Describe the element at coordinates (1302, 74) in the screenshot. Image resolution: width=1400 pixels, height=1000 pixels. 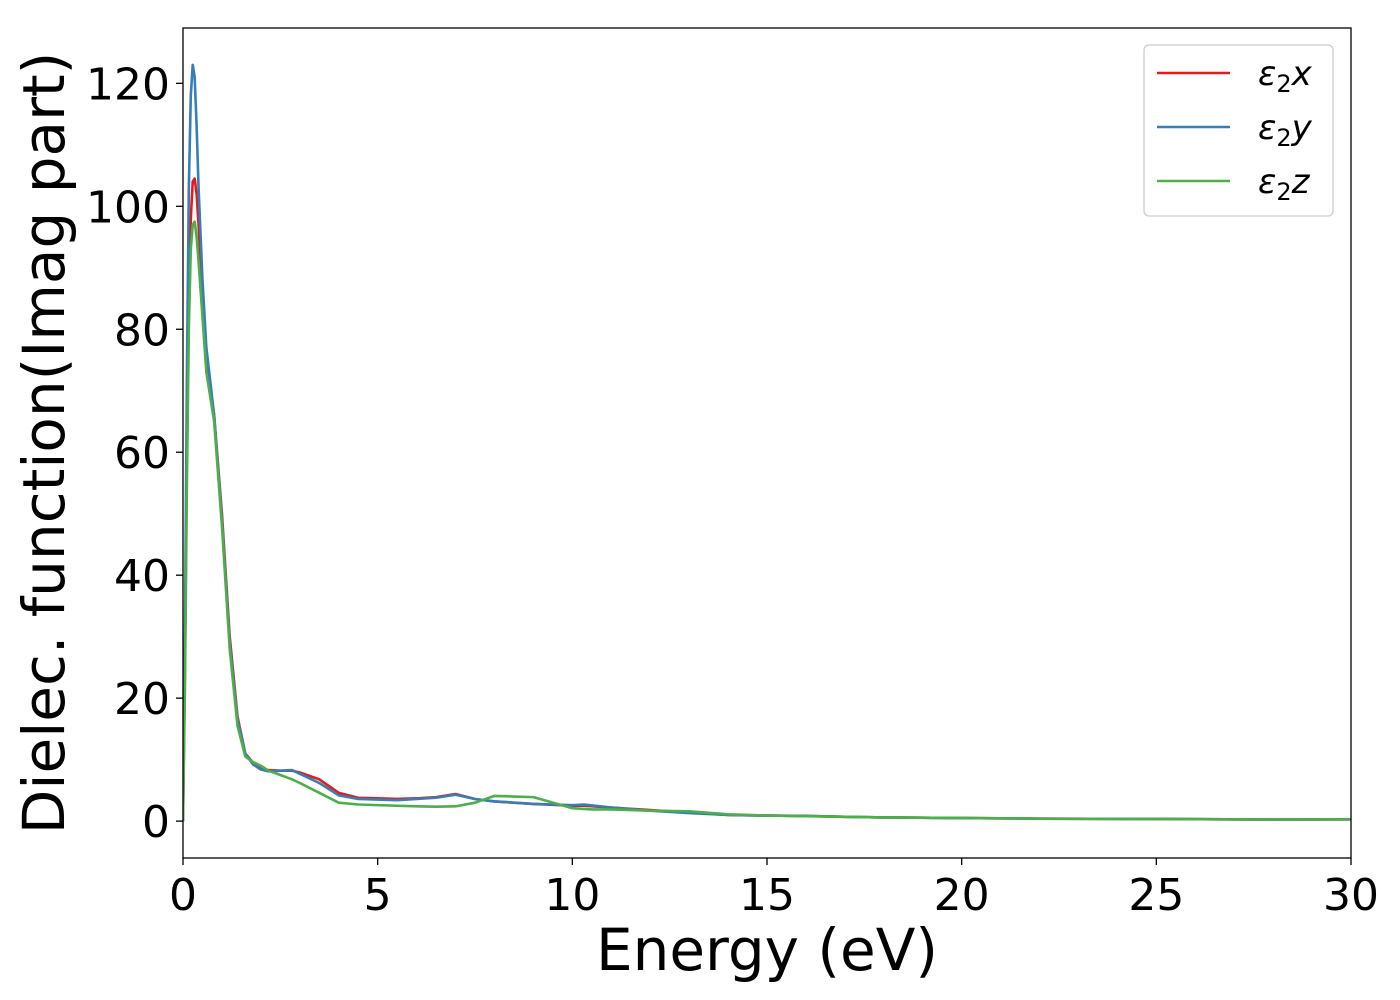
I see `legend-label-suffix: x` at that location.